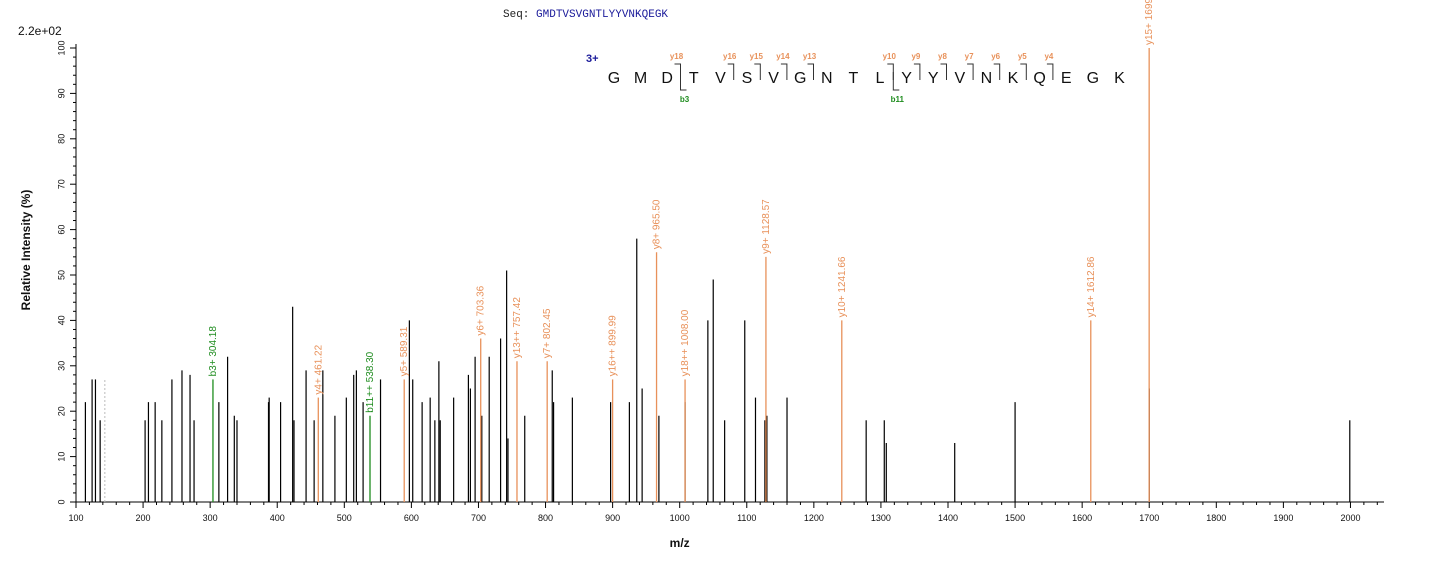 This screenshot has height=562, width=1436. Describe the element at coordinates (143, 518) in the screenshot. I see `x-tick-label: 200` at that location.